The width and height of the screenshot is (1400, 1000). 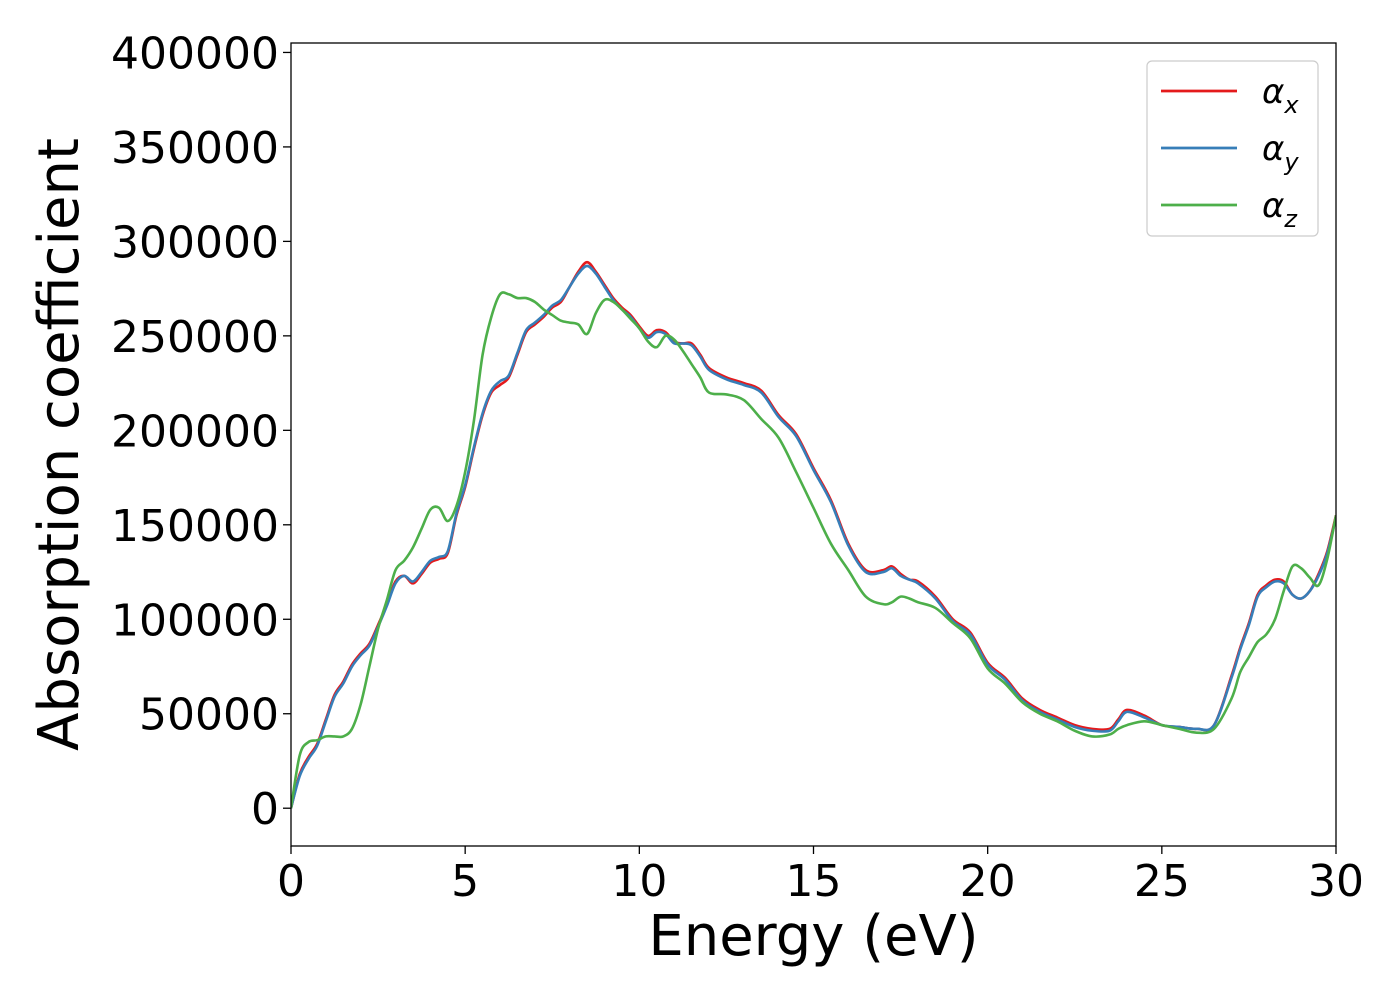 What do you see at coordinates (195, 337) in the screenshot?
I see `y-tick-label: 250000` at bounding box center [195, 337].